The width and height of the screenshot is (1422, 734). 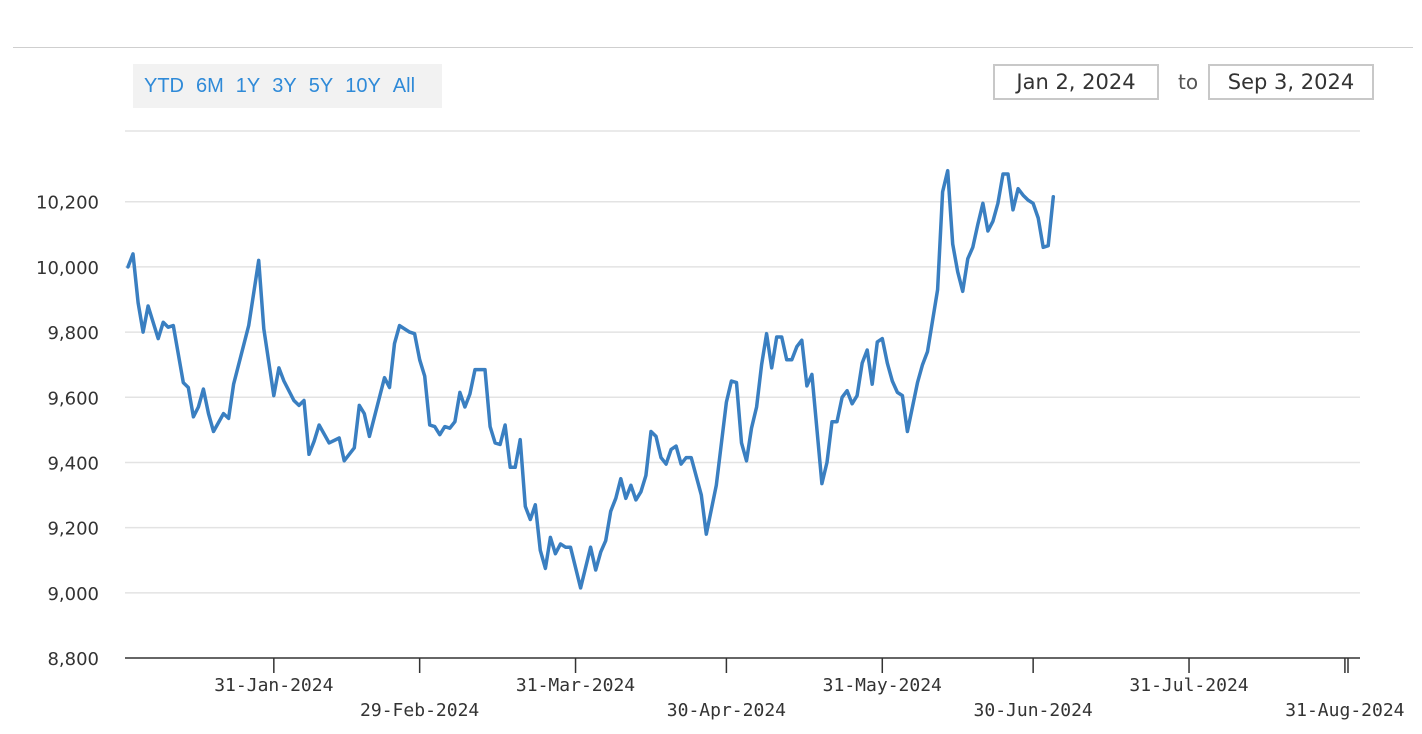 What do you see at coordinates (73, 398) in the screenshot?
I see `y-tick-label: 9,600` at bounding box center [73, 398].